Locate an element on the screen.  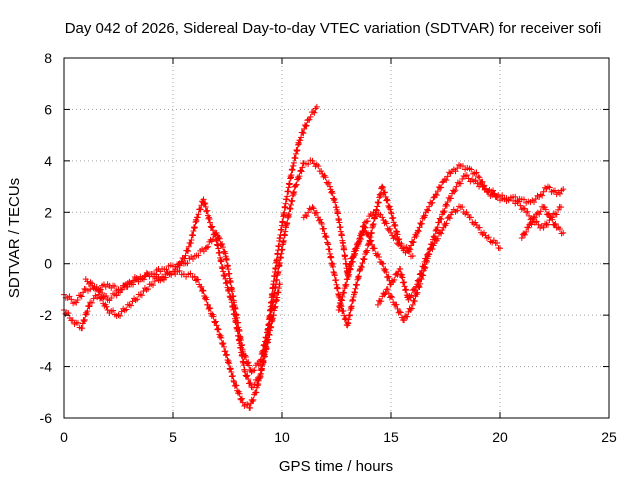
x-tick-label: 20 is located at coordinates (500, 437).